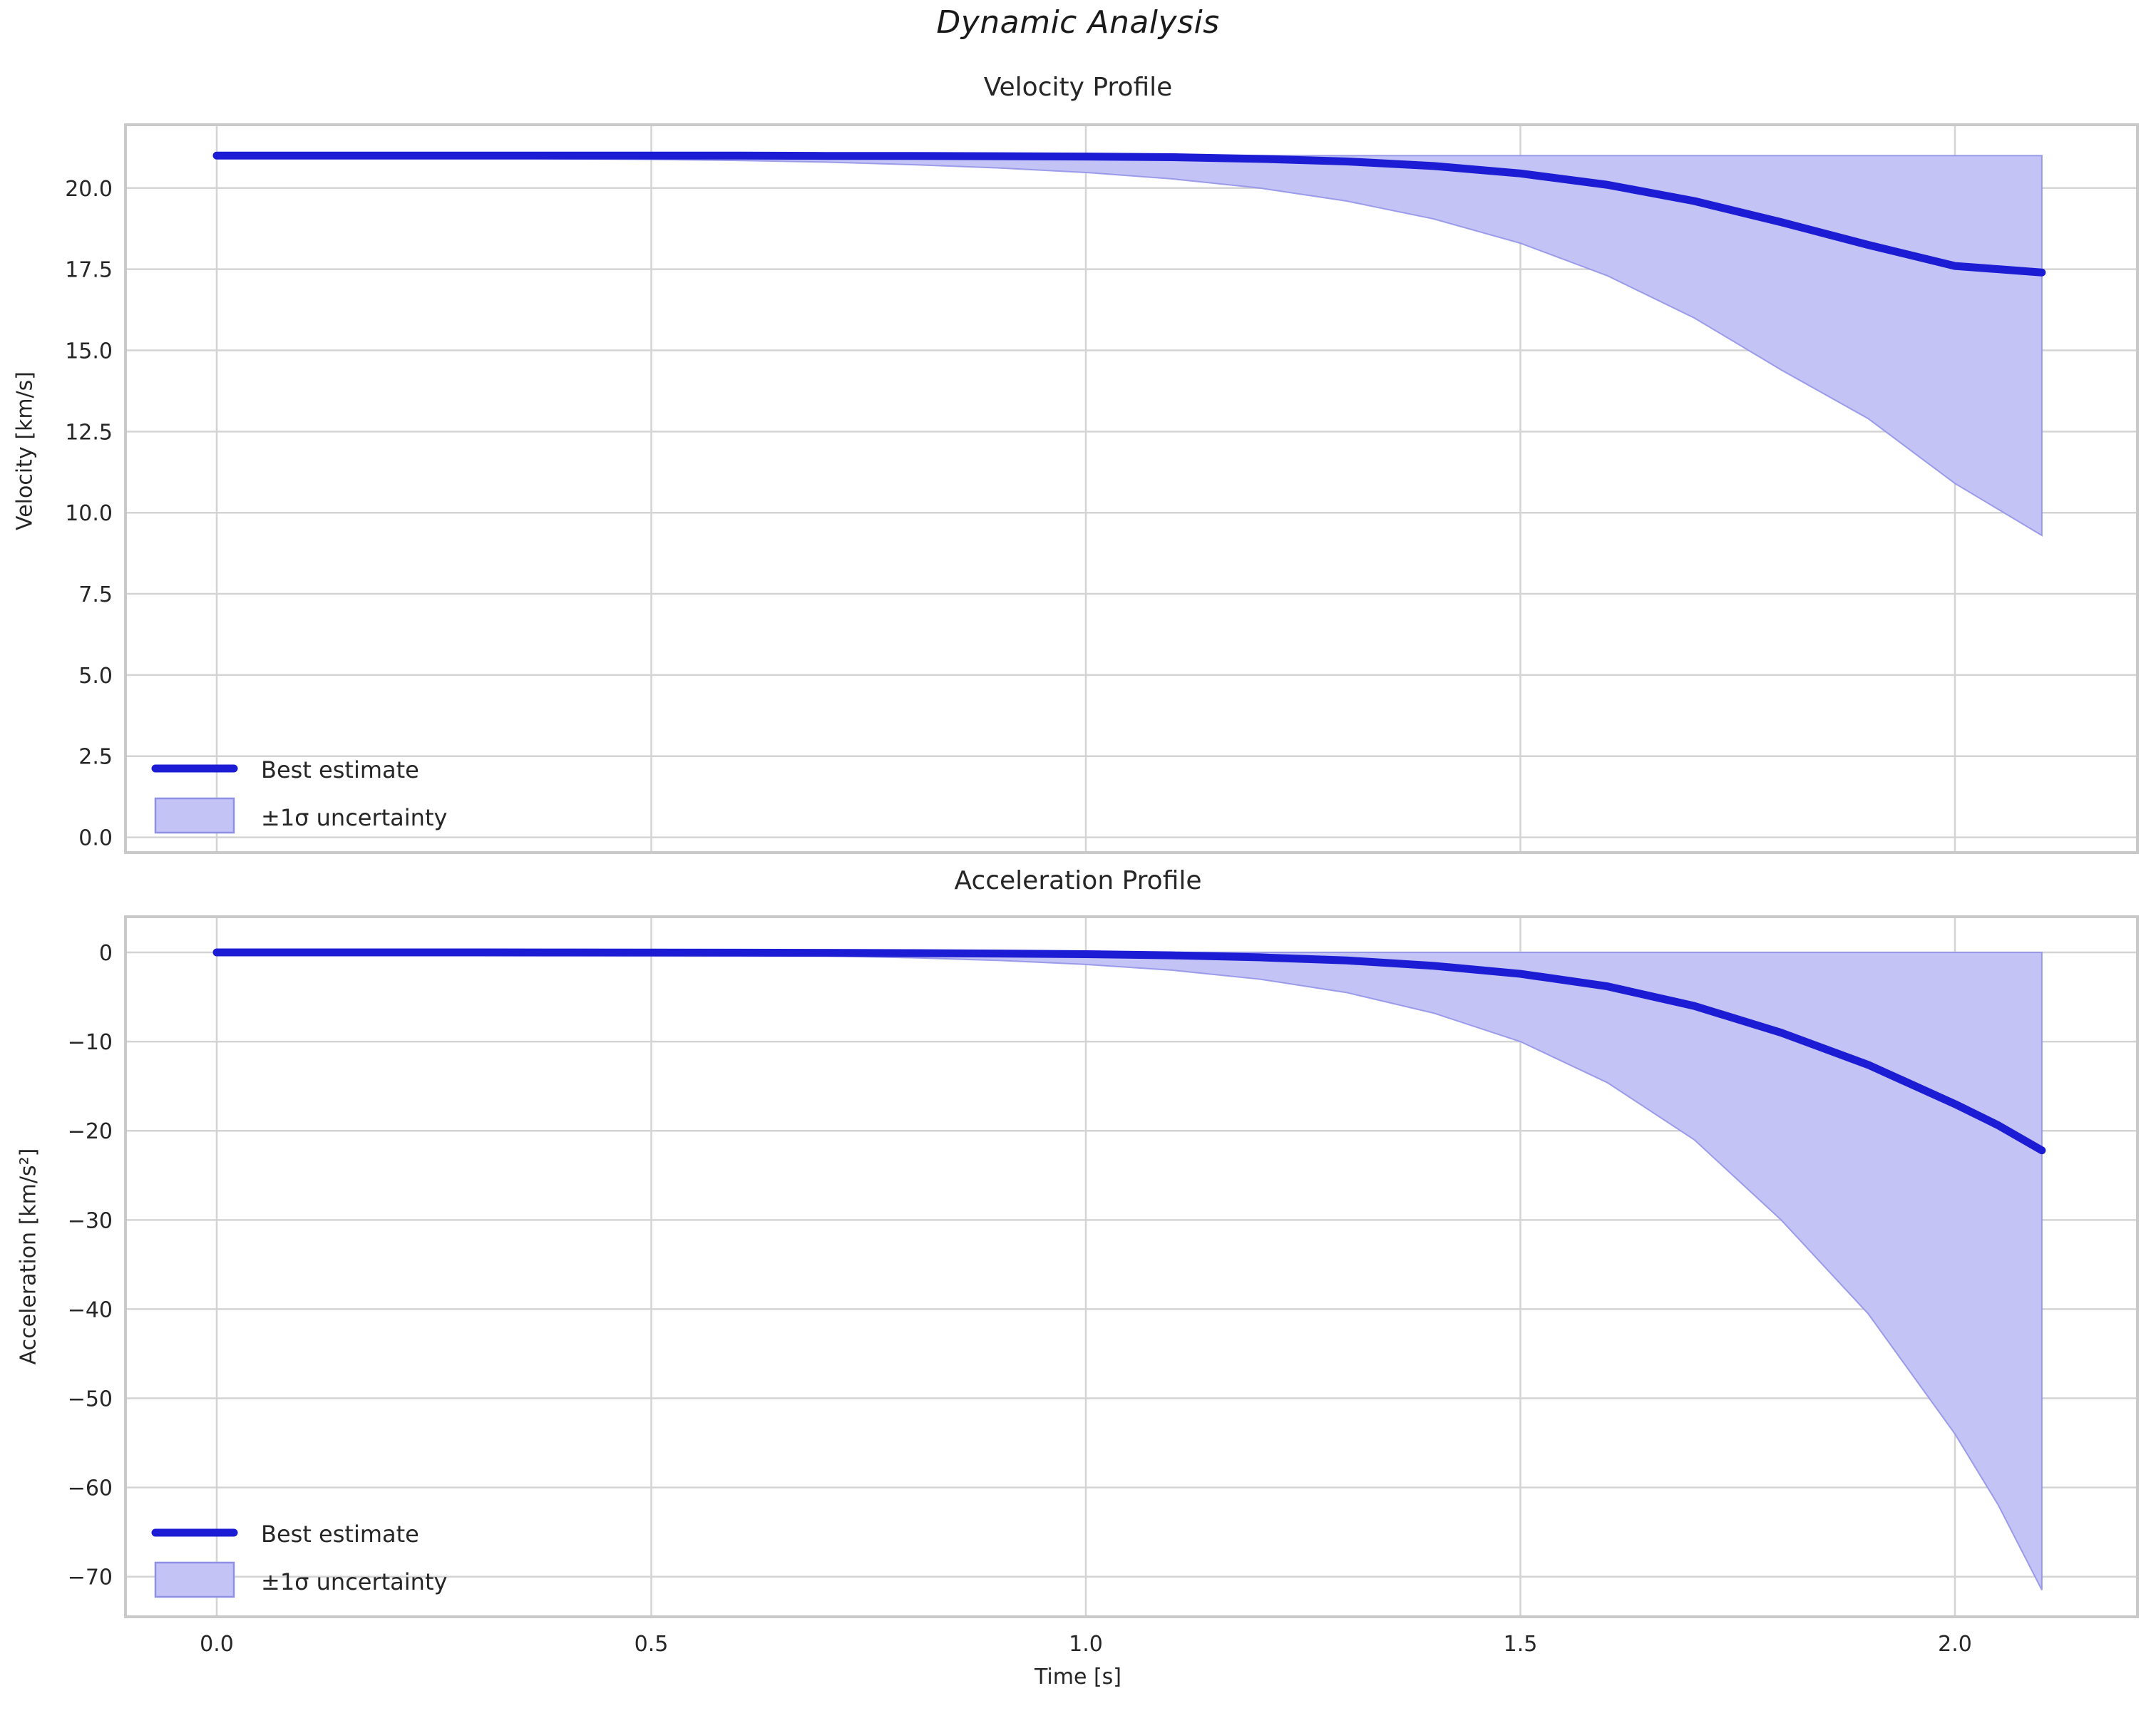  I want to click on figure-suptitle: Dynamic Analysis, so click(1078, 22).